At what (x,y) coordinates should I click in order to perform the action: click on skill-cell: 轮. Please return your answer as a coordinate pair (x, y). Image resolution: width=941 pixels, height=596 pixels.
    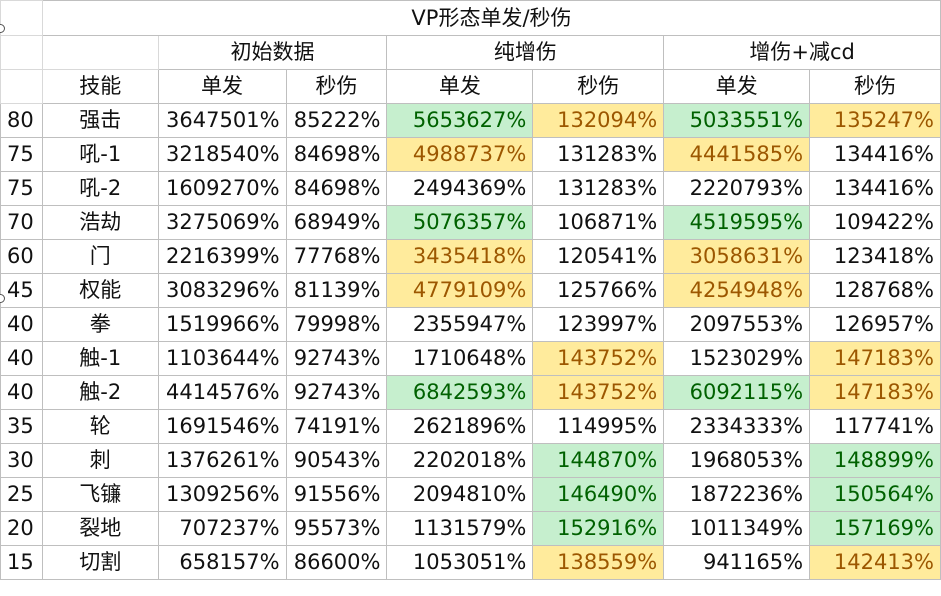
    Looking at the image, I should click on (100, 426).